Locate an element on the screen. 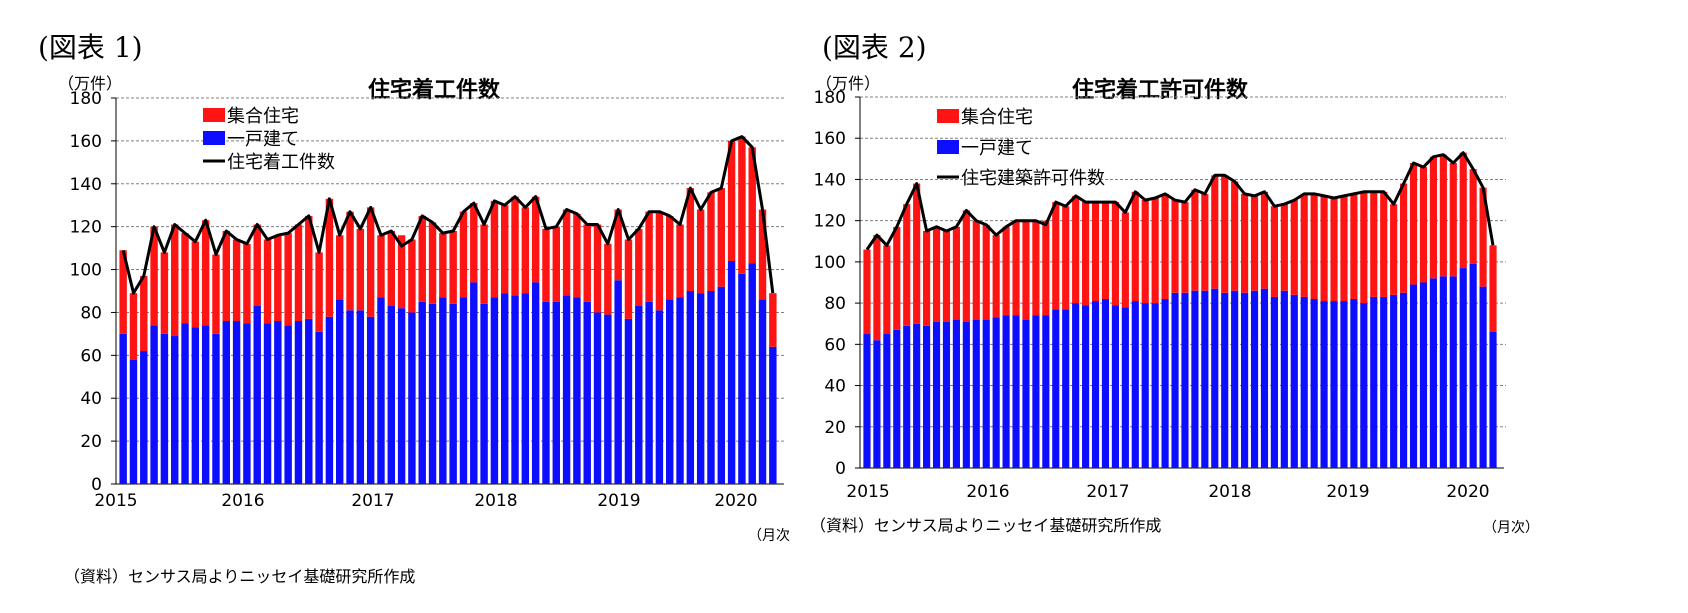 The height and width of the screenshot is (613, 1688). y-tick-label: 40 is located at coordinates (91, 399).